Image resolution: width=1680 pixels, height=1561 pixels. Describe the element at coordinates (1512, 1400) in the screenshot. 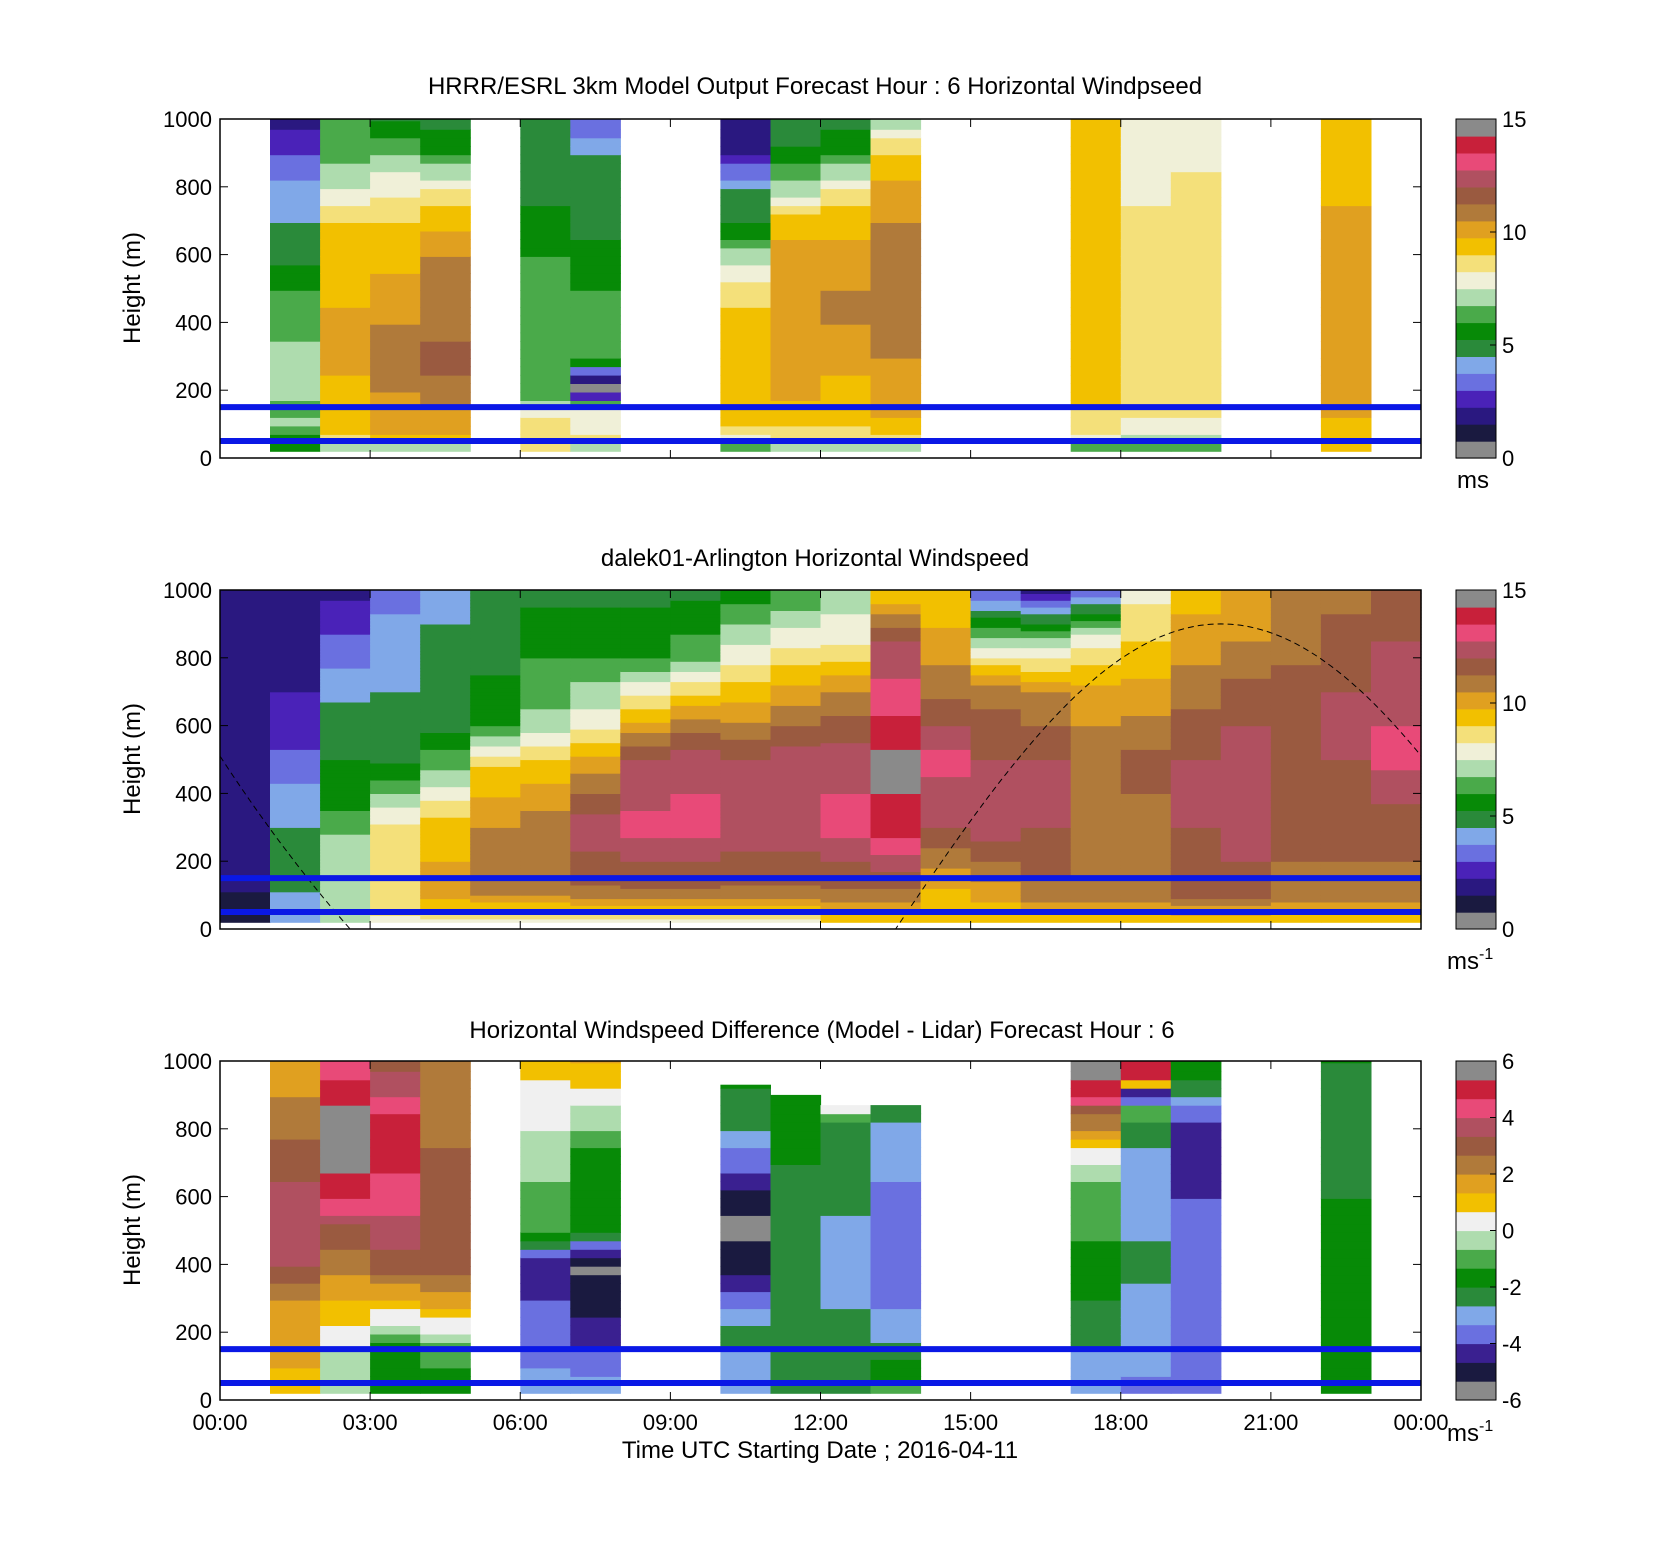

I see `panel-difference-colorbar-tick-label: -6` at that location.